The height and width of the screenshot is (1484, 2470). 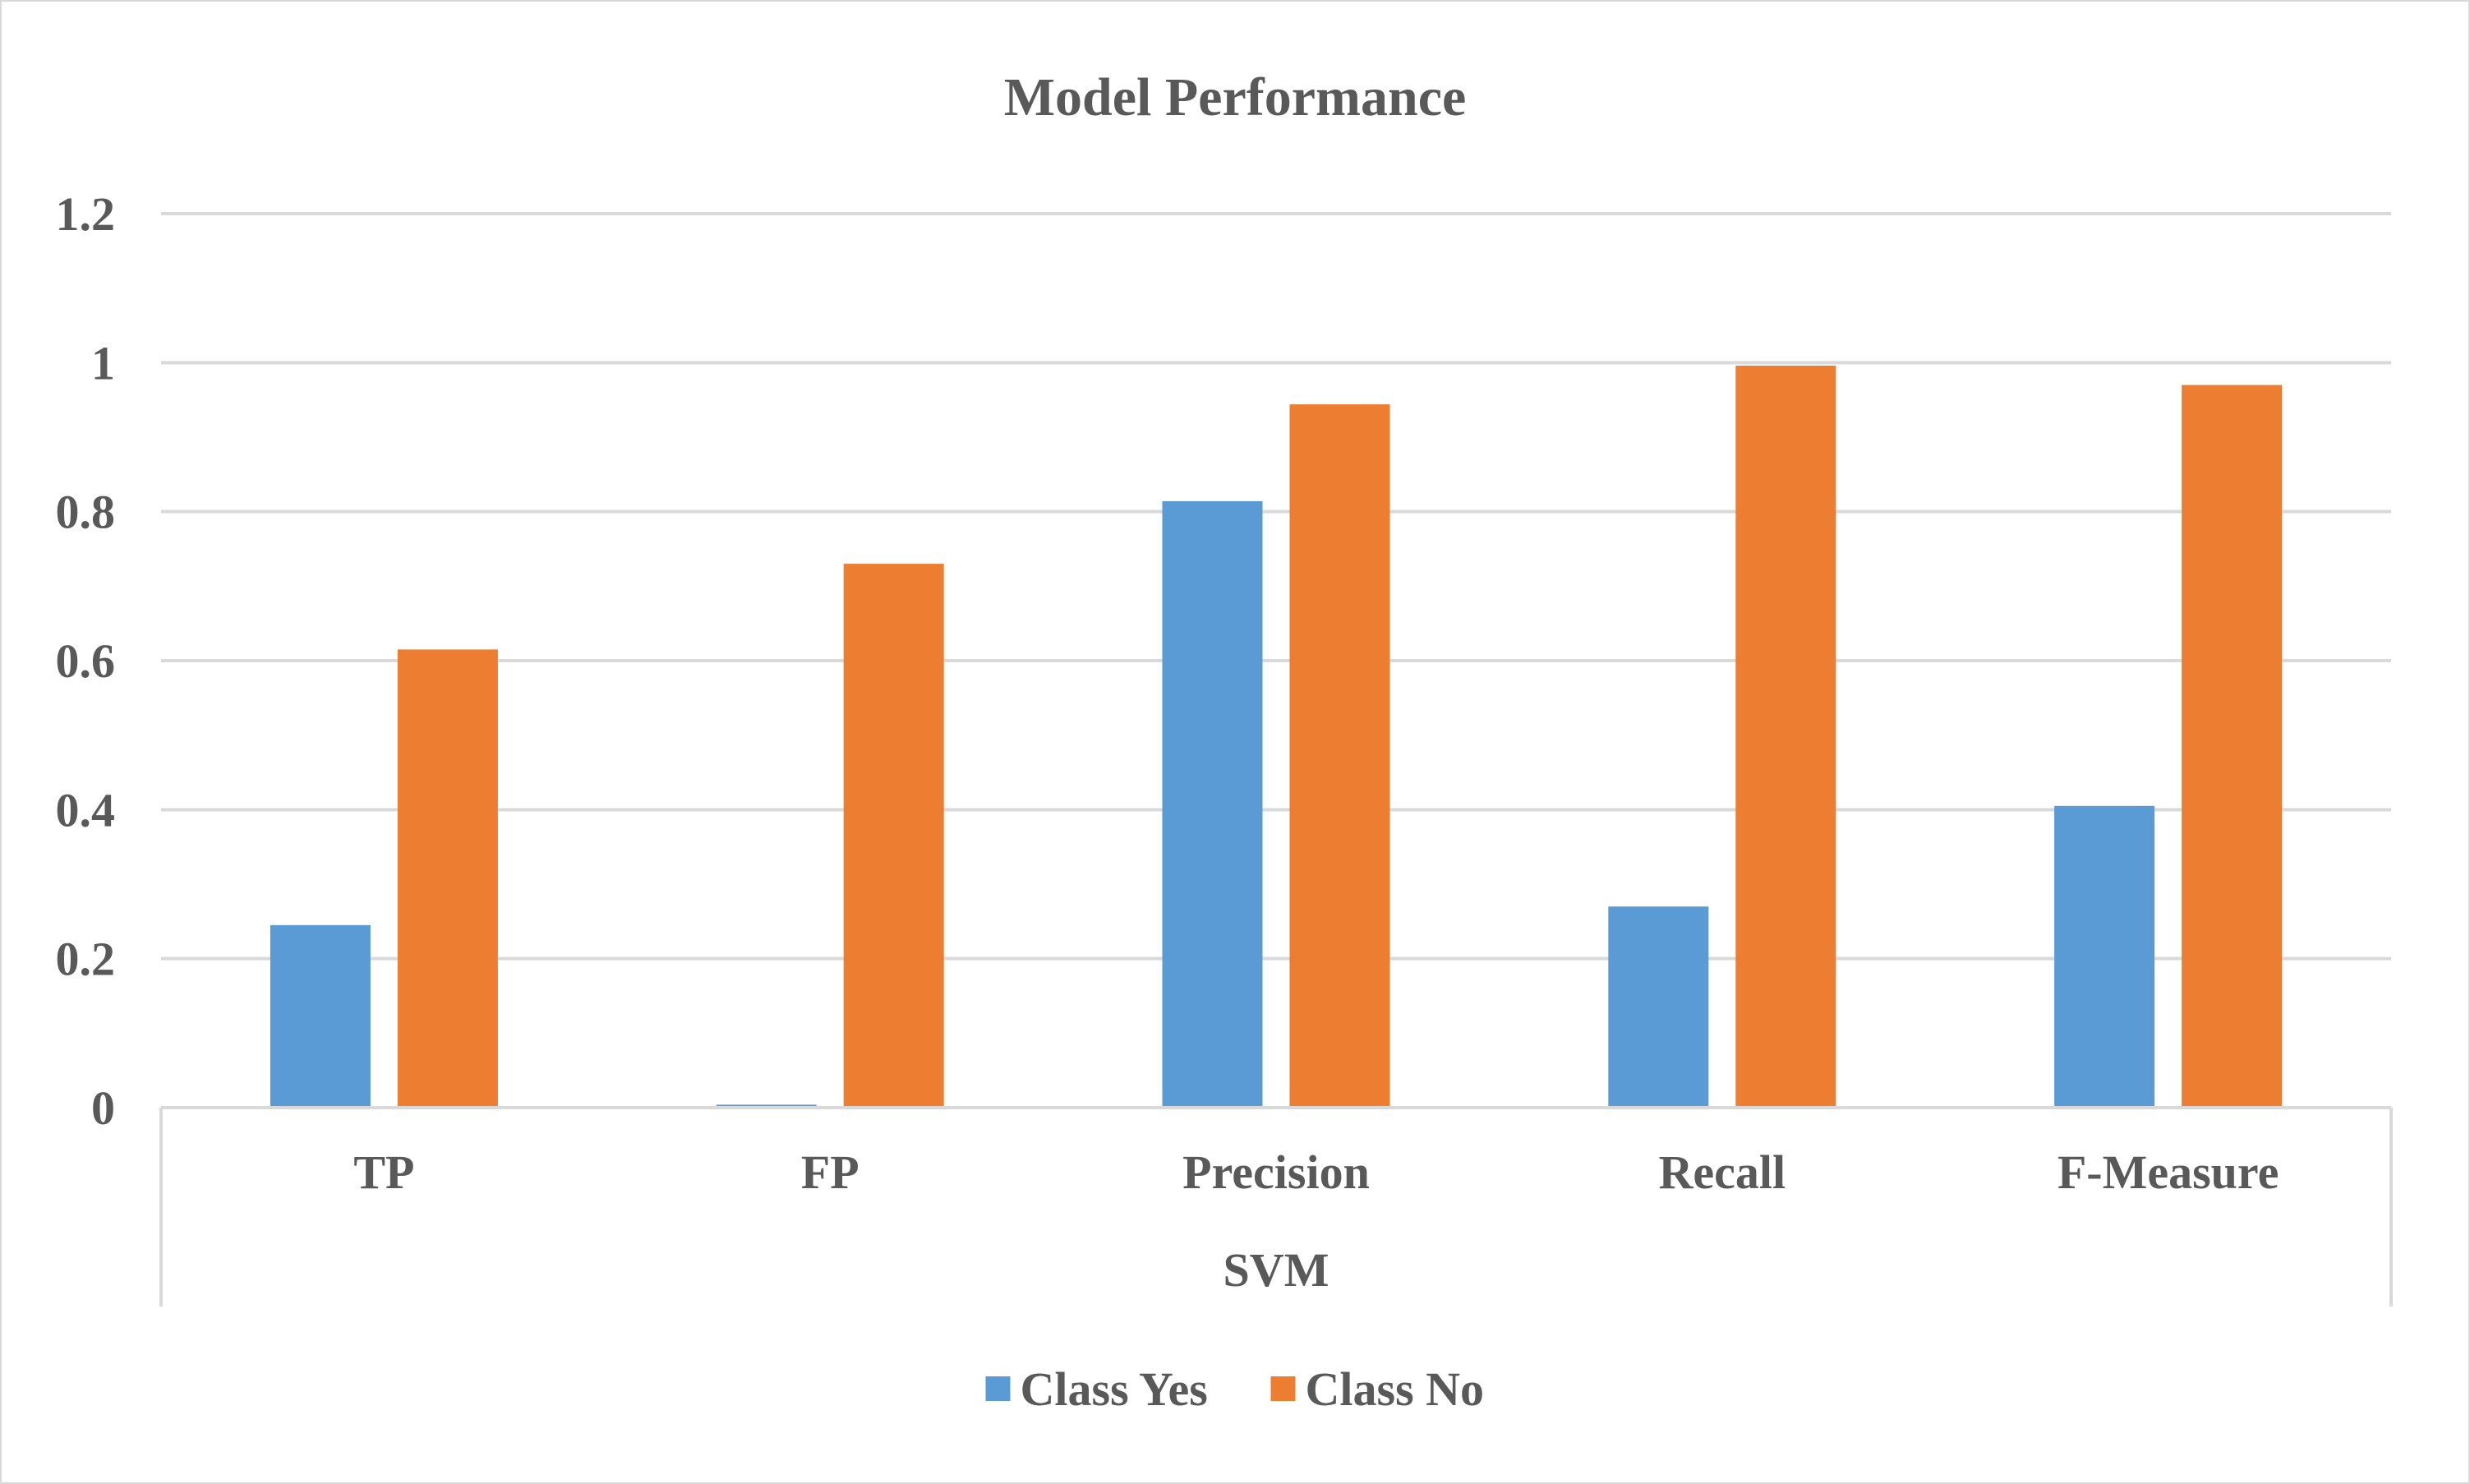 What do you see at coordinates (86, 809) in the screenshot?
I see `y-tick-label: 0.4` at bounding box center [86, 809].